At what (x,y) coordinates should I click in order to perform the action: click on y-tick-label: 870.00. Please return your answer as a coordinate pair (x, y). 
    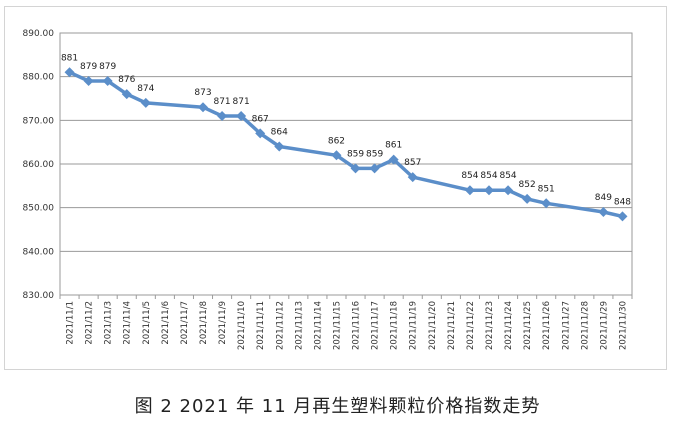
    Looking at the image, I should click on (39, 121).